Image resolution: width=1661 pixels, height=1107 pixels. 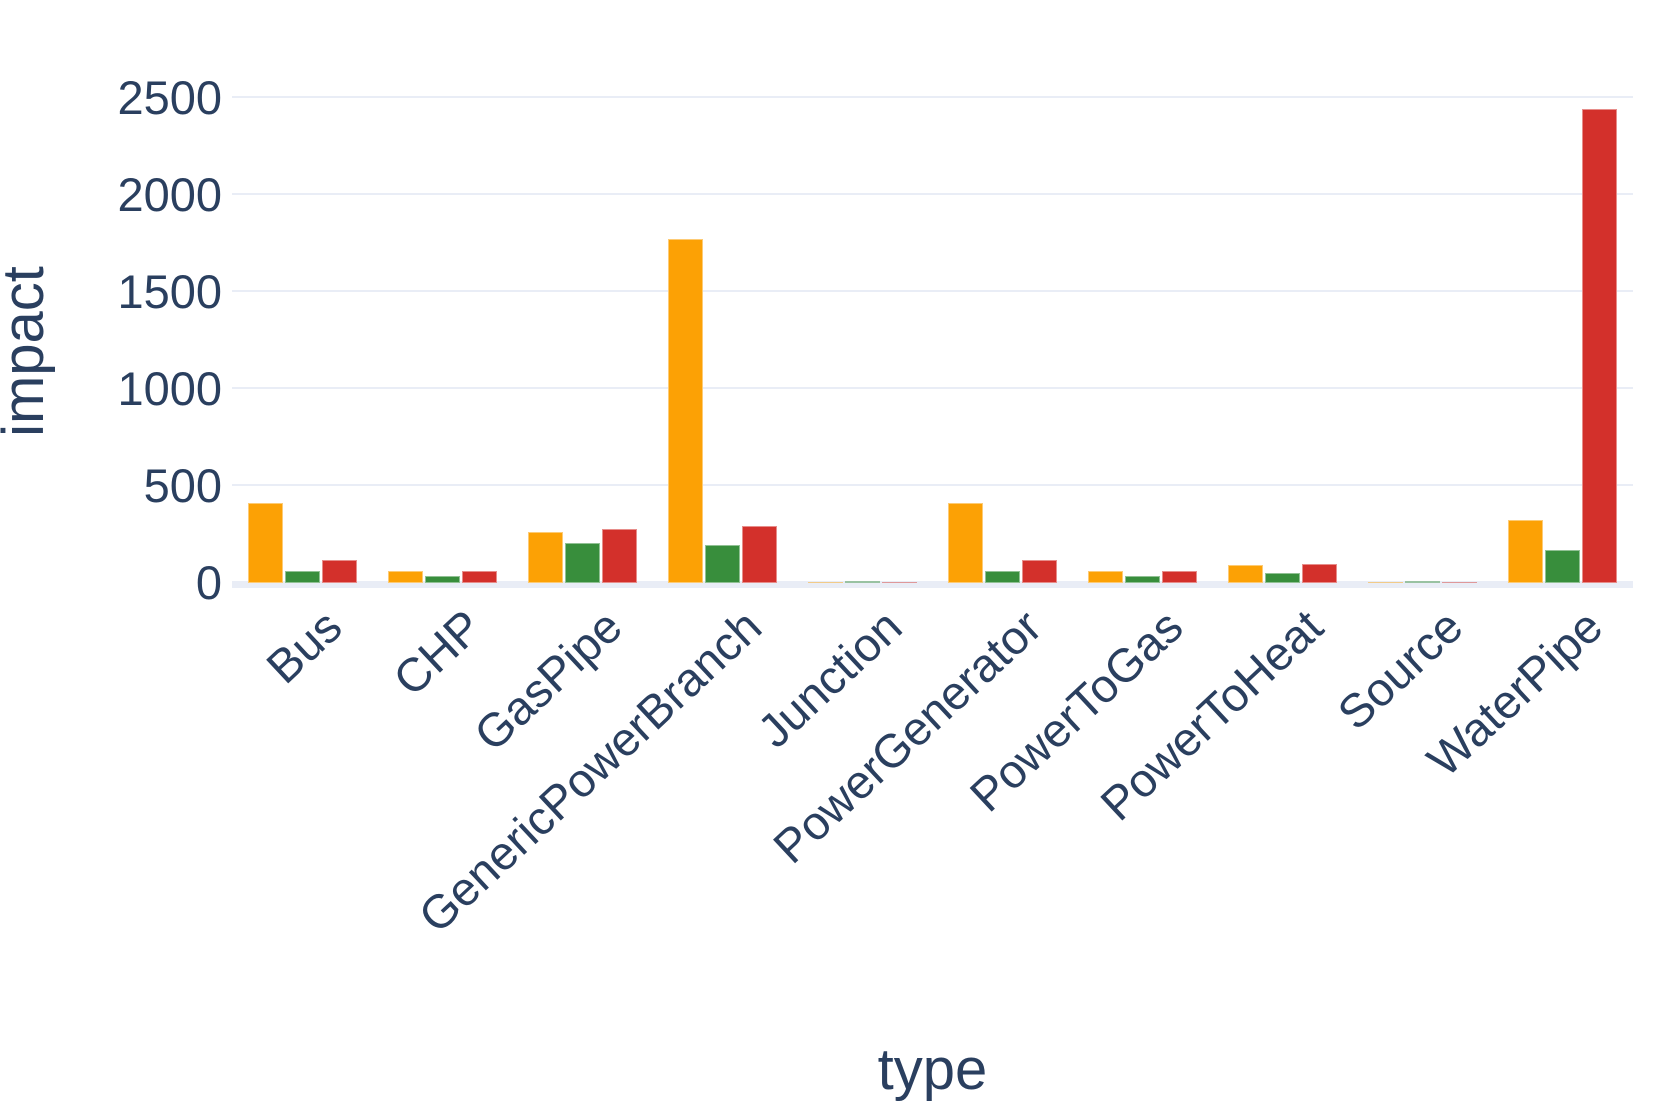 What do you see at coordinates (685, 411) in the screenshot?
I see `bar-series-orange-GenericPowerBranch` at bounding box center [685, 411].